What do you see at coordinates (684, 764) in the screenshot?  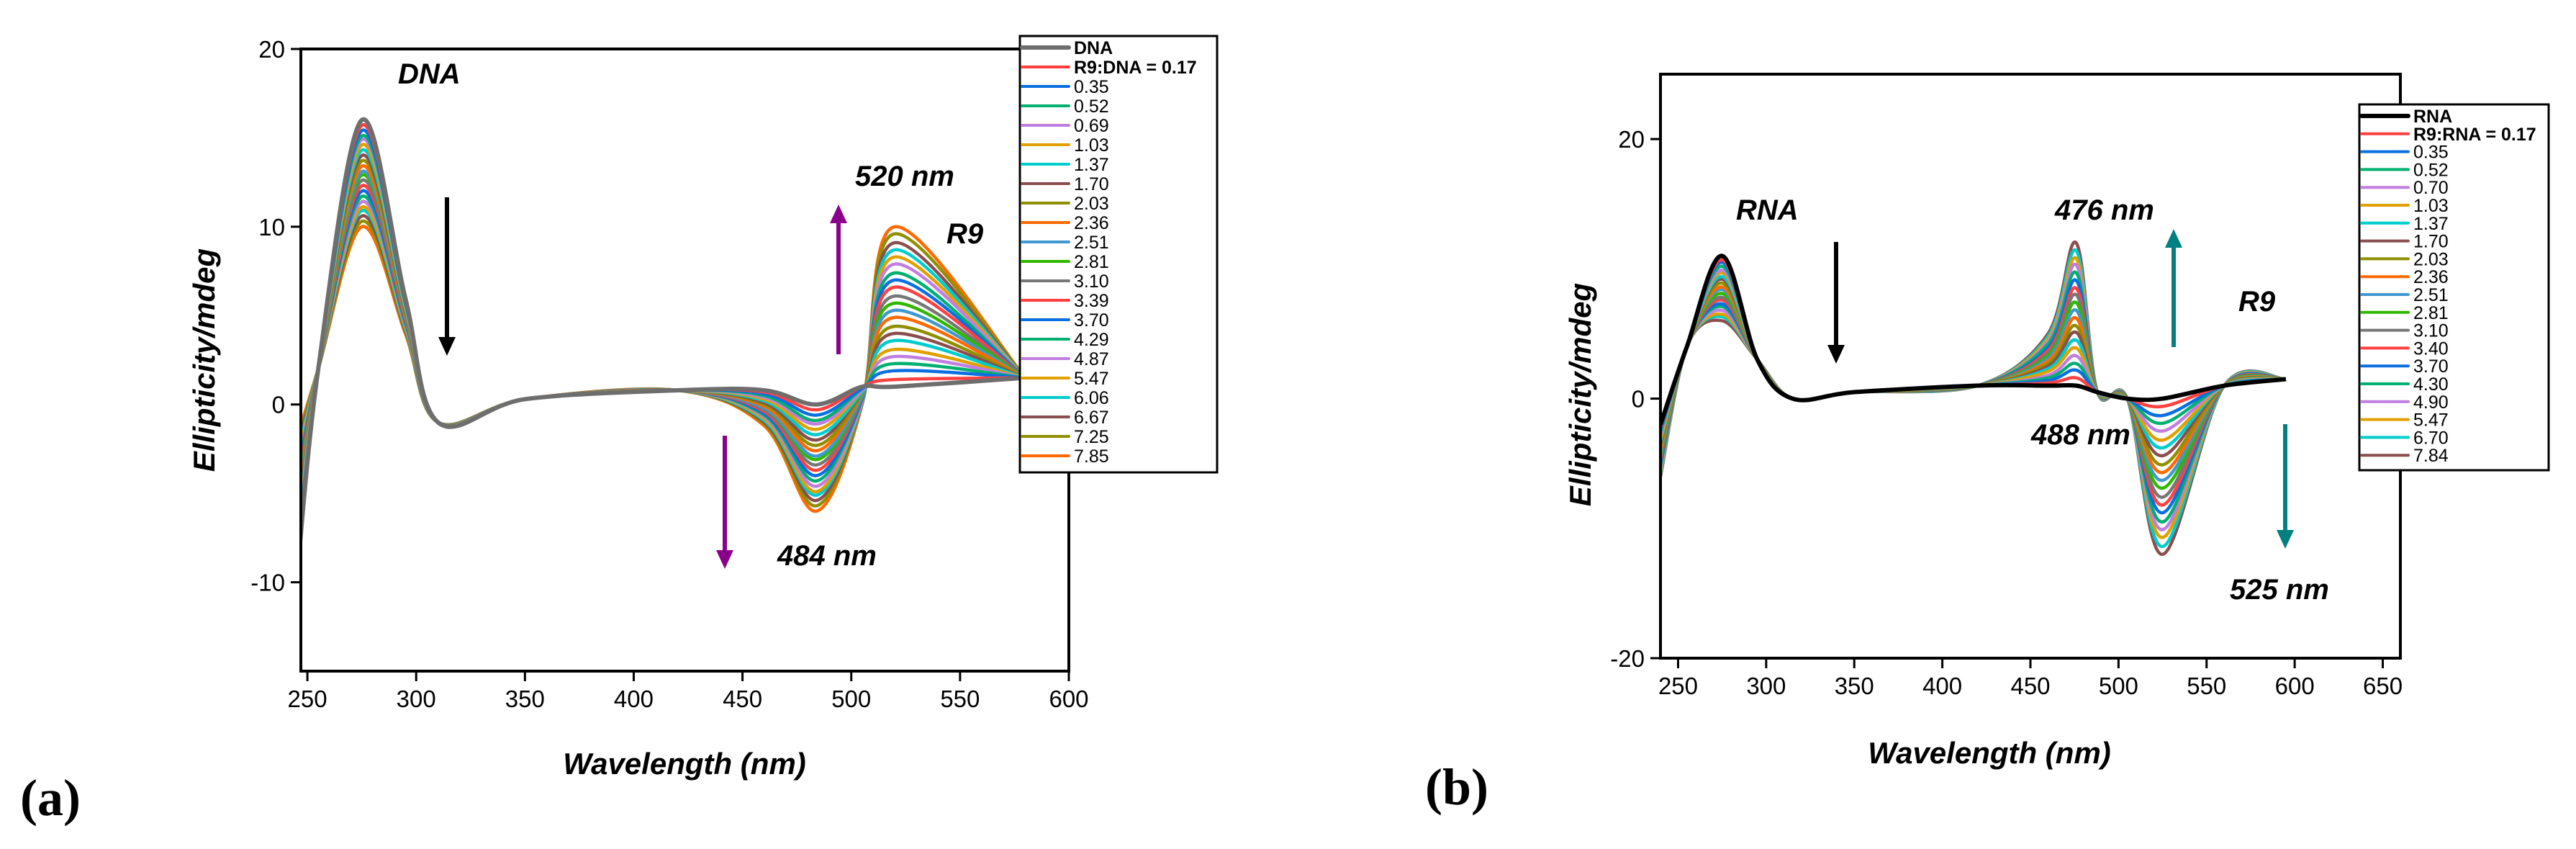 I see `panel-a-x-axis-title: Wavelength (nm)` at bounding box center [684, 764].